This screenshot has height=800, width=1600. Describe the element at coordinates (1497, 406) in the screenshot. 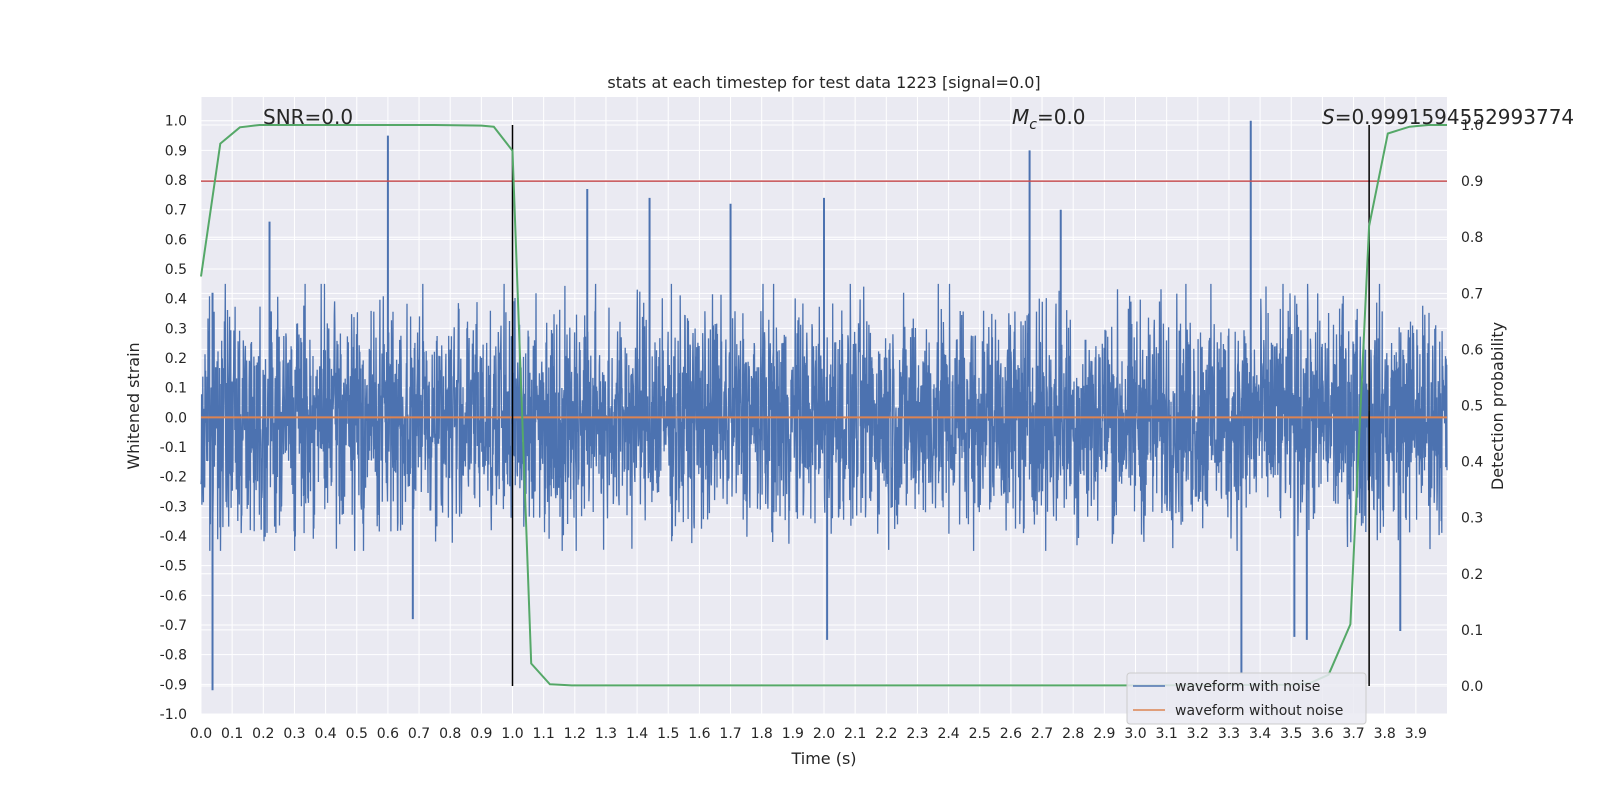

I see `y-axis-label-right: Detection probability` at that location.